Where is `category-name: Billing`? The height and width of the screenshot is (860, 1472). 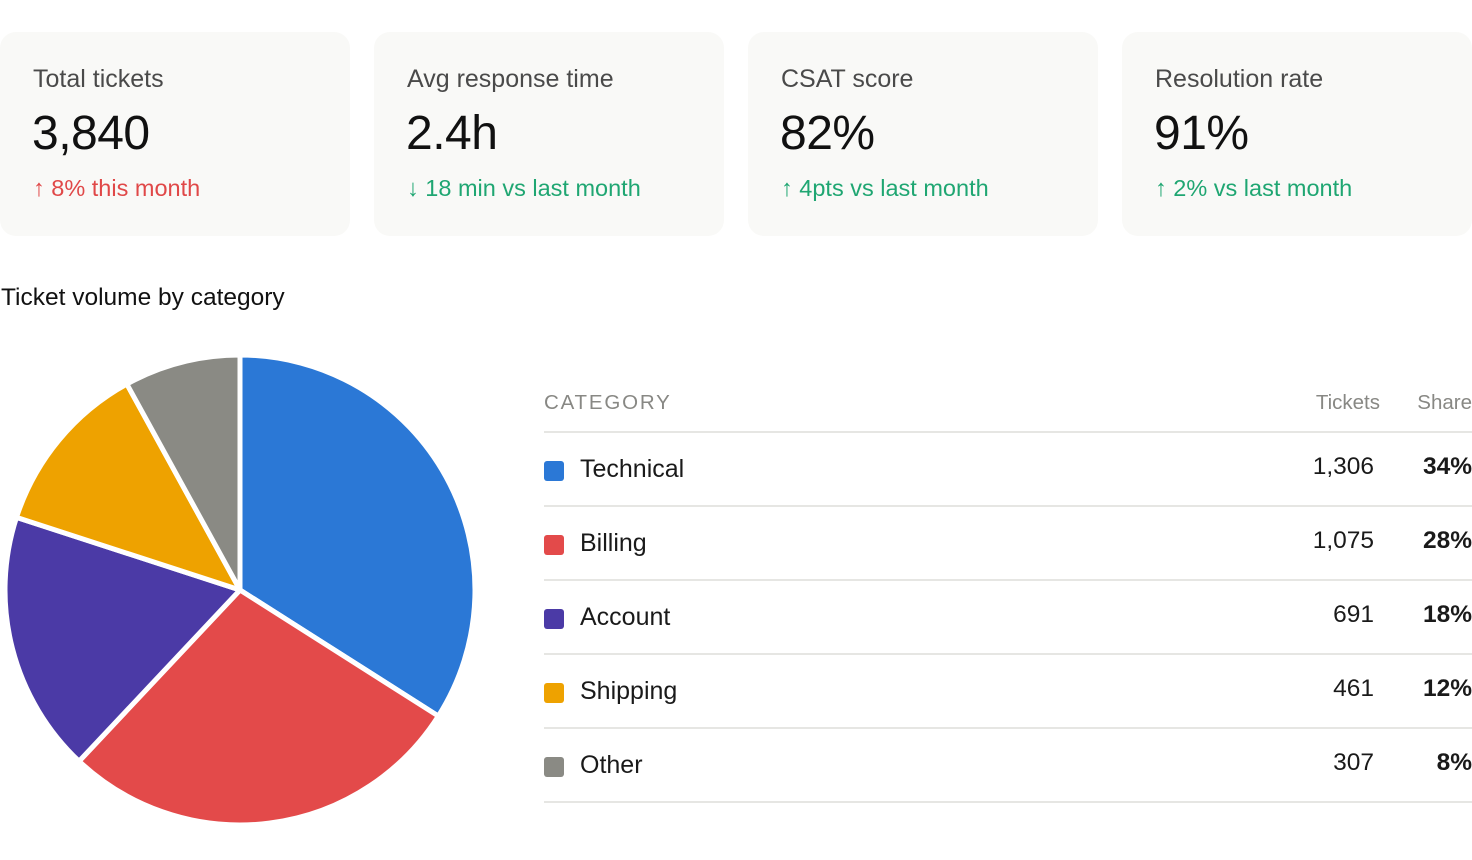 category-name: Billing is located at coordinates (613, 543).